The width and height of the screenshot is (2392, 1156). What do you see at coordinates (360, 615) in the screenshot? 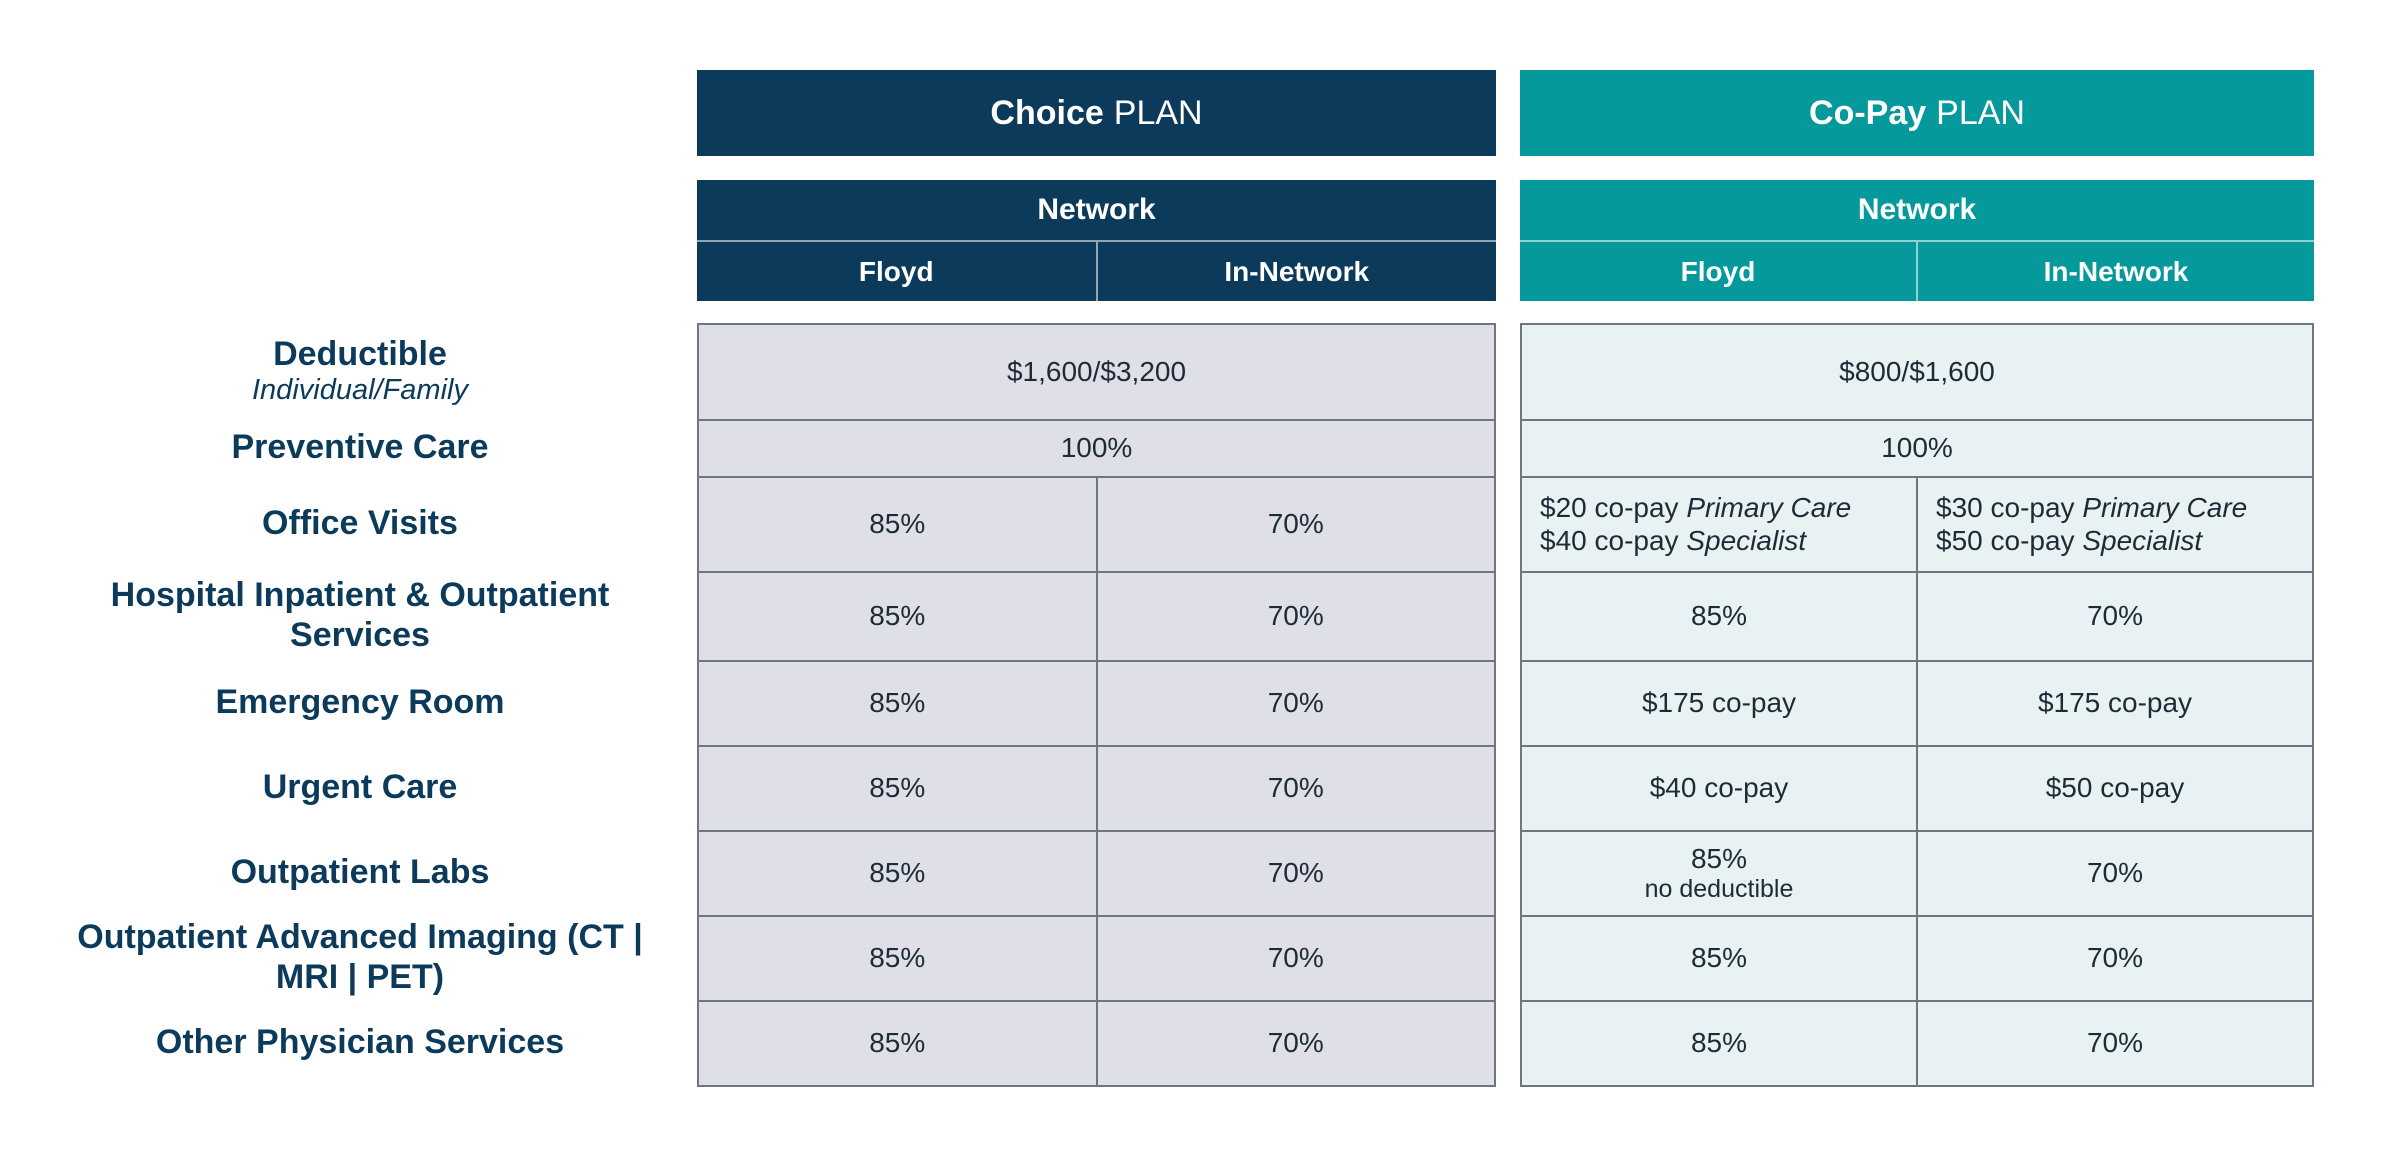
I see `row-label-hospital: Hospital Inpatient & Outpatient Services` at bounding box center [360, 615].